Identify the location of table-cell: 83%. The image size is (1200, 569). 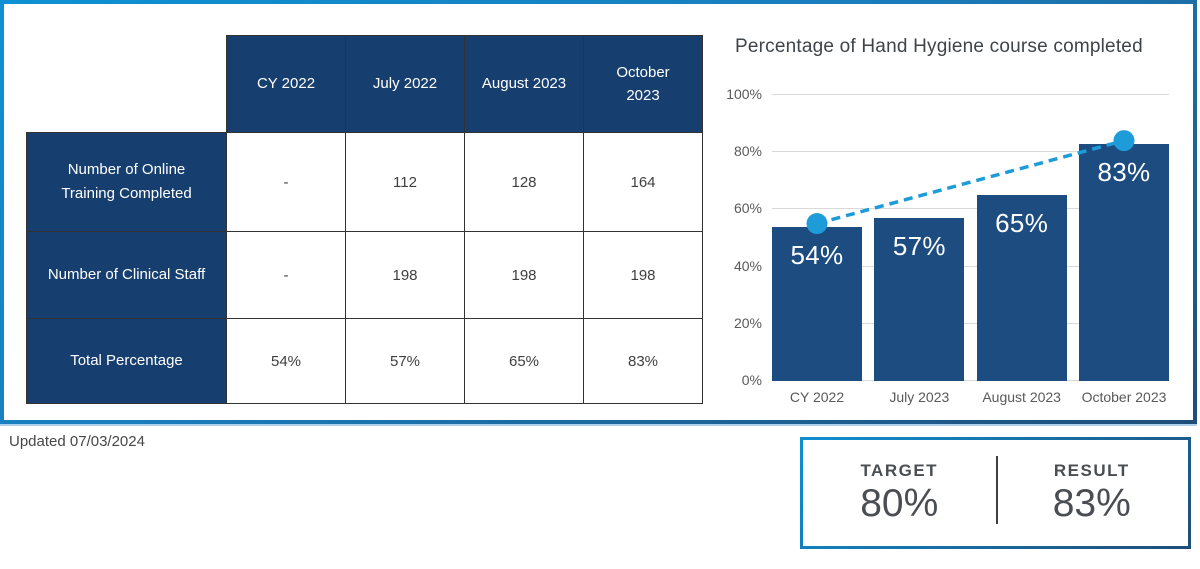
(643, 361).